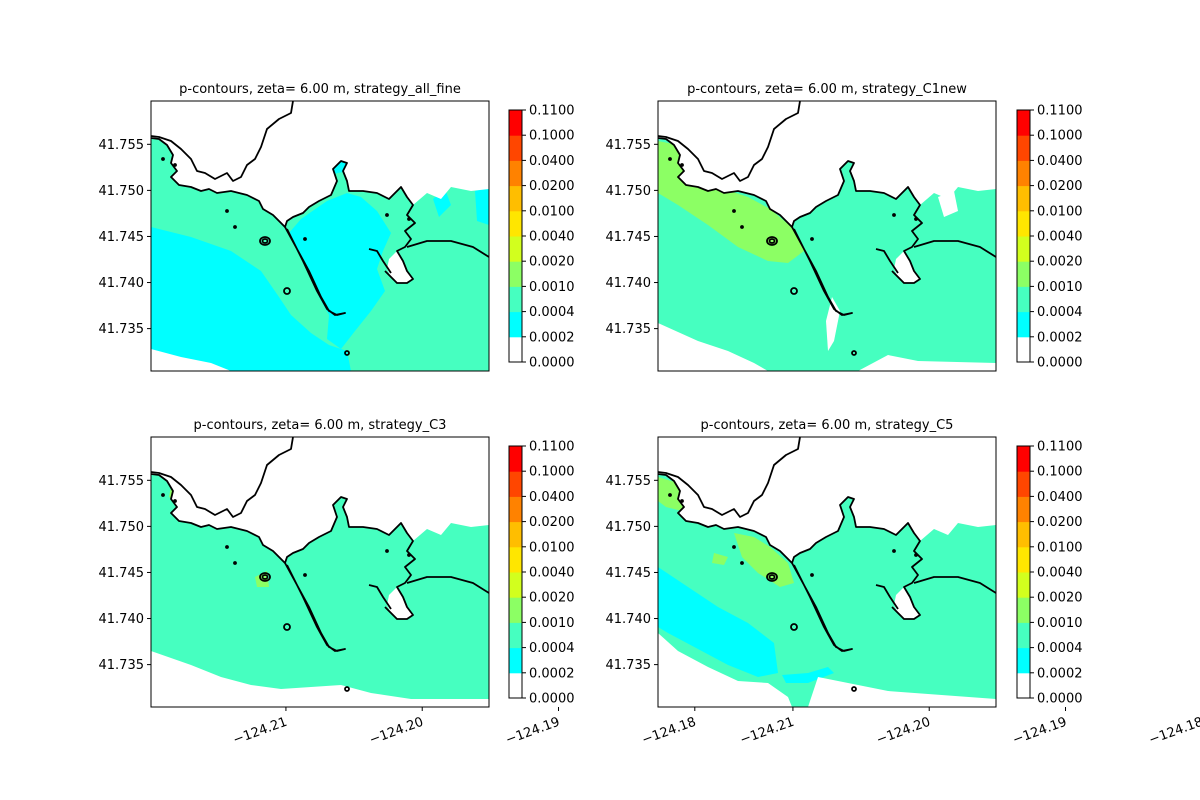 This screenshot has width=1200, height=800. What do you see at coordinates (320, 425) in the screenshot?
I see `subplot-title: p-contours, zeta= 6.00 m, strategy_C3` at bounding box center [320, 425].